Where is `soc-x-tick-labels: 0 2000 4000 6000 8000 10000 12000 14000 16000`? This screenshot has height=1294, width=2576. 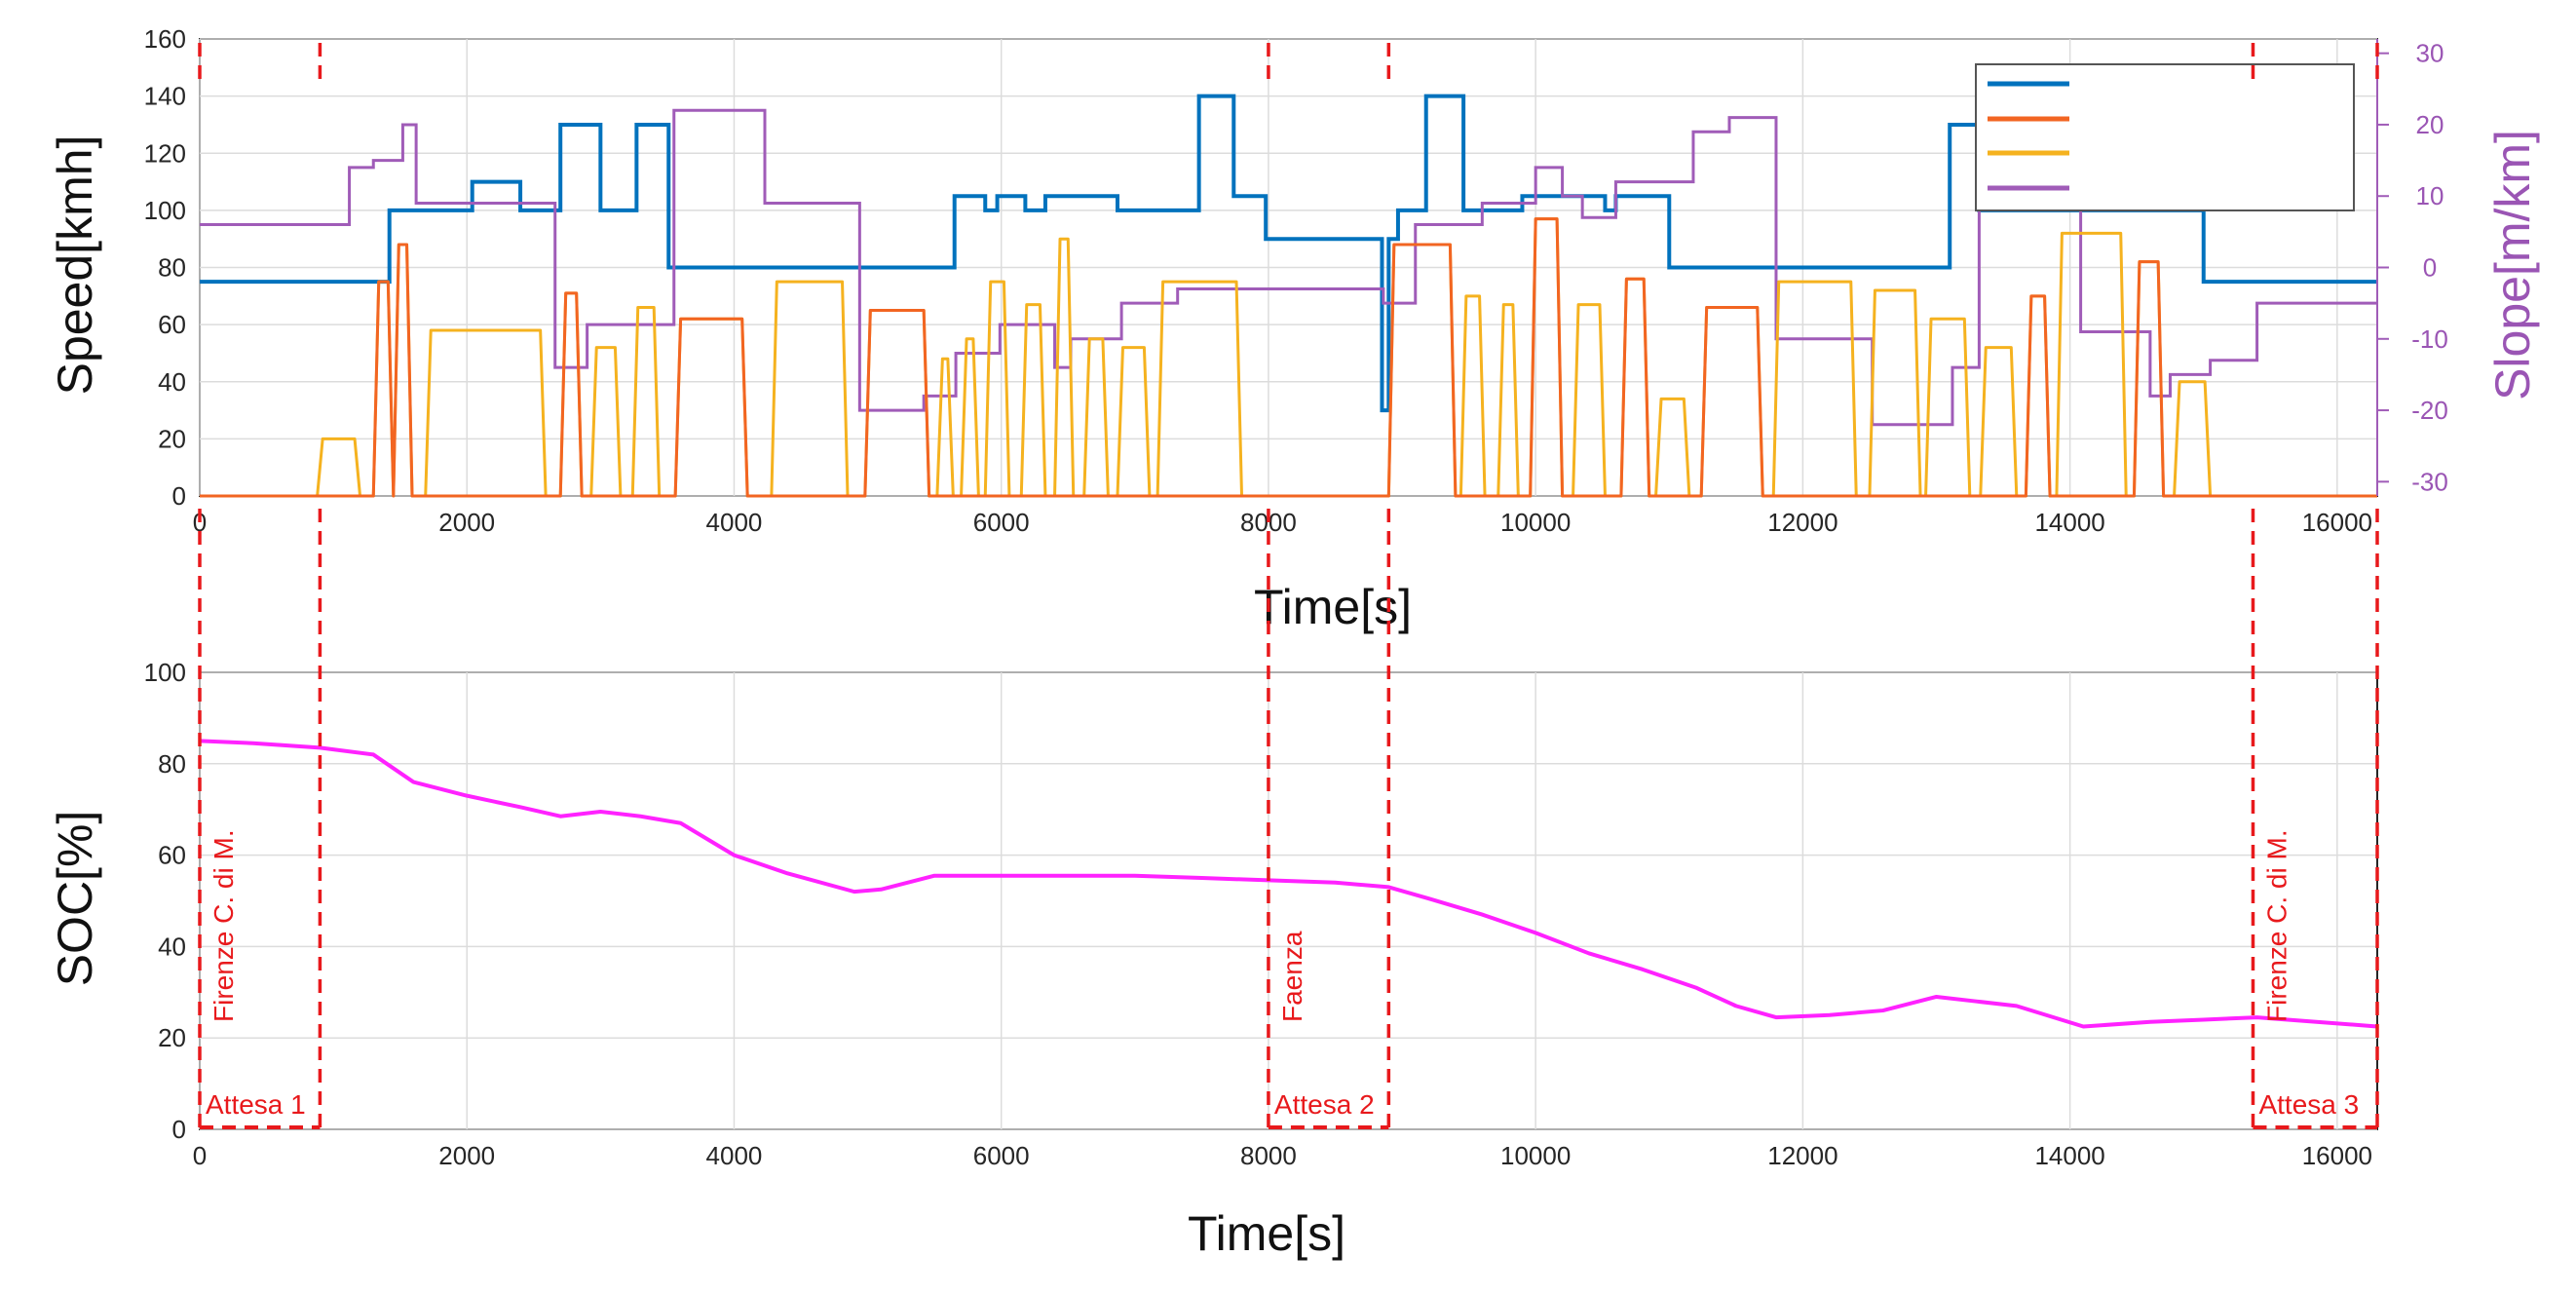 soc-x-tick-labels: 0 2000 4000 6000 8000 10000 12000 14000 16000 is located at coordinates (1282, 1155).